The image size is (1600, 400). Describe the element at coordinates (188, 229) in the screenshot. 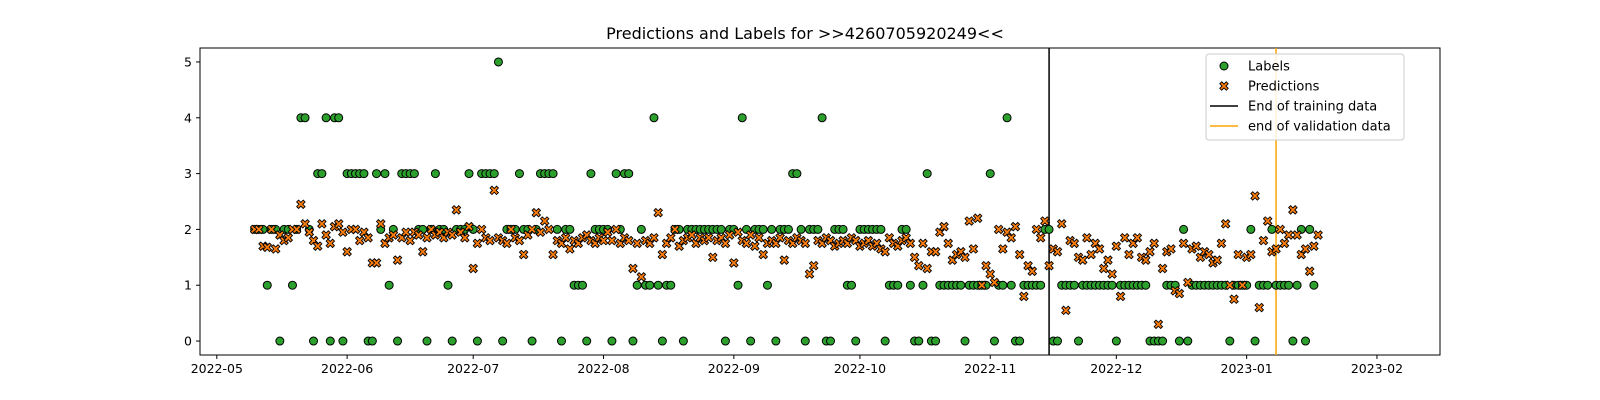

I see `y-tick-label: 2` at that location.